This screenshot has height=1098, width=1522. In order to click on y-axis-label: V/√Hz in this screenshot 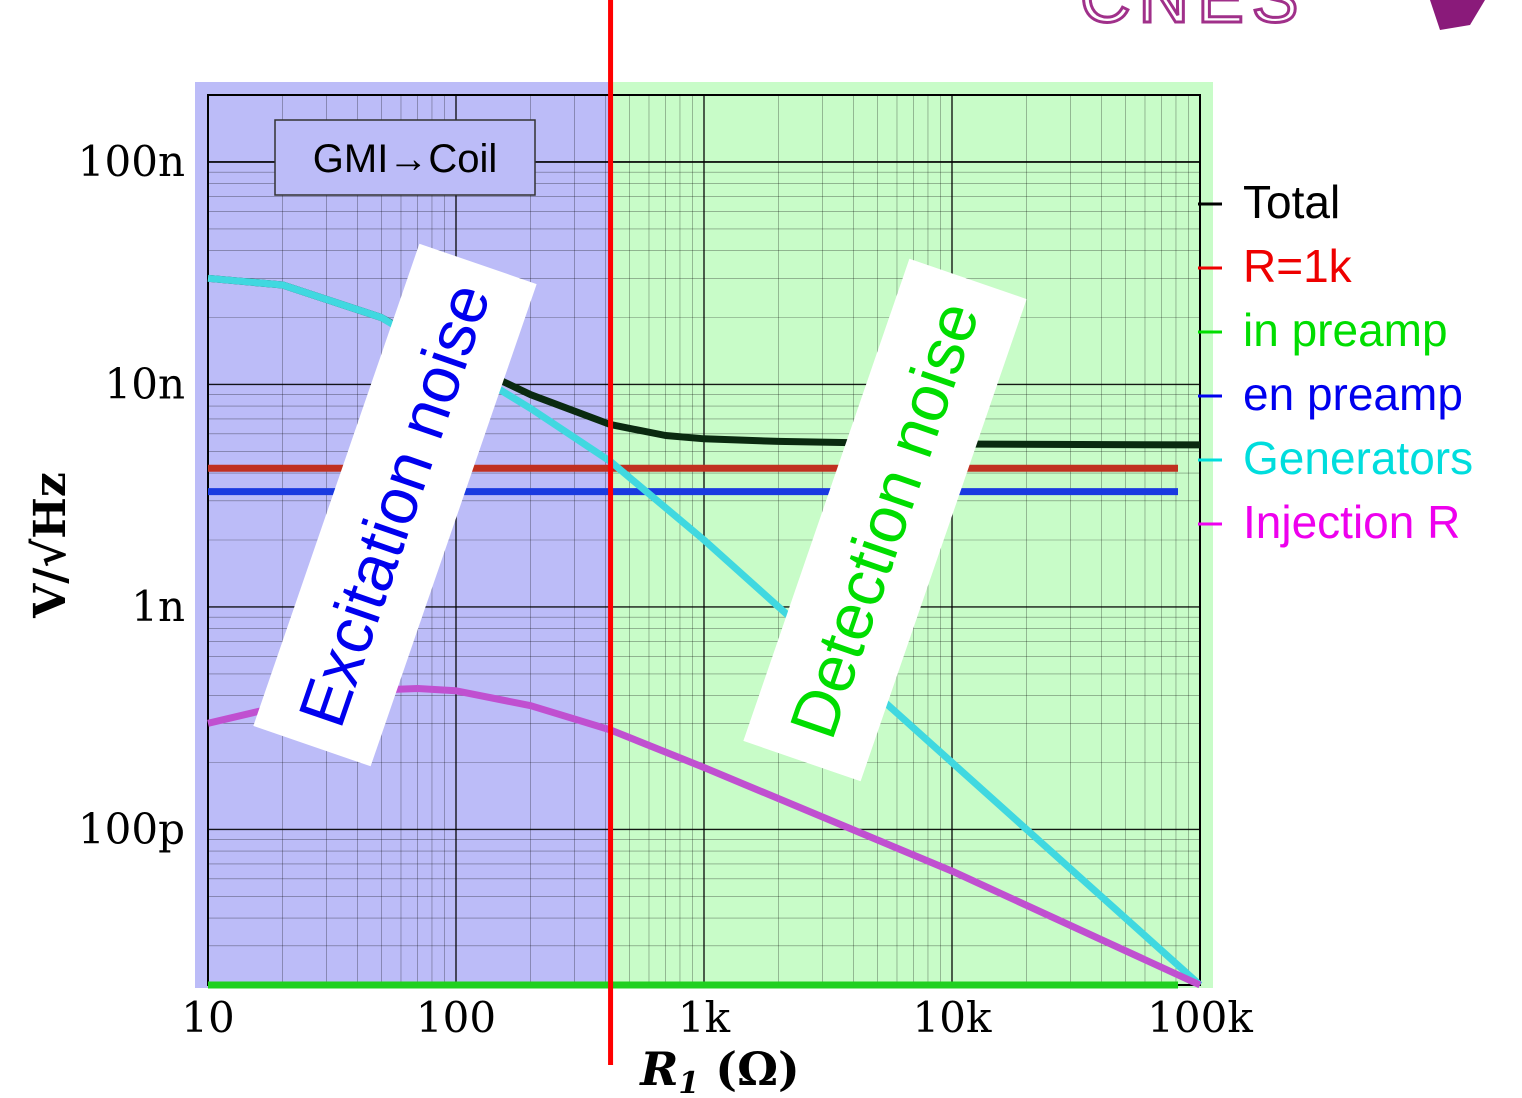, I will do `click(50, 545)`.